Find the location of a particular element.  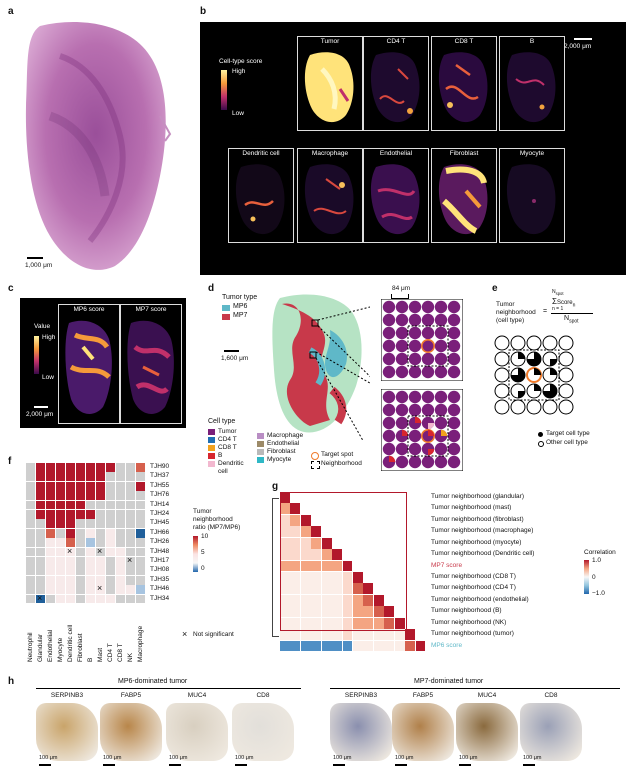

heatmap-f-col-label: Macrophage is located at coordinates (140, 643).